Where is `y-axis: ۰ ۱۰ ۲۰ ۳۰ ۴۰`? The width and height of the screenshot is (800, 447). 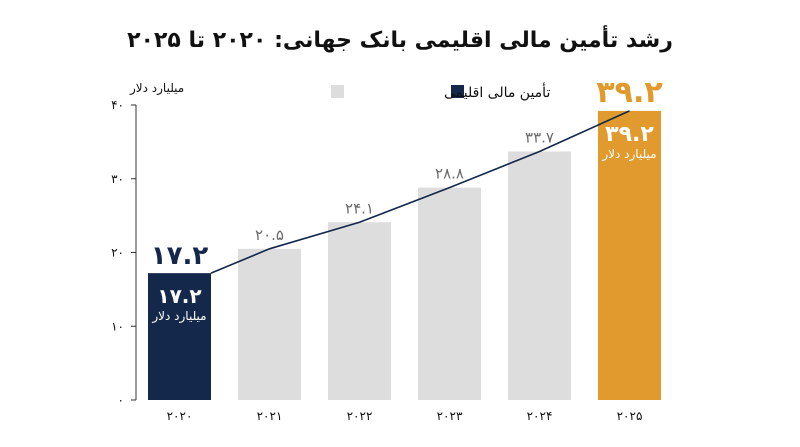
y-axis: ۰ ۱۰ ۲۰ ۳۰ ۴۰ is located at coordinates (123, 252).